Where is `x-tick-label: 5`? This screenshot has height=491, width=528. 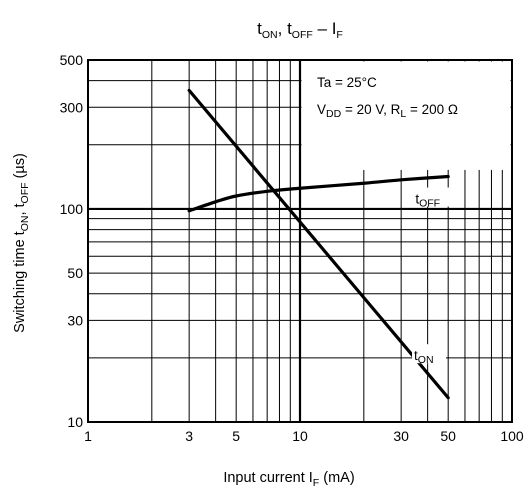
x-tick-label: 5 is located at coordinates (236, 436).